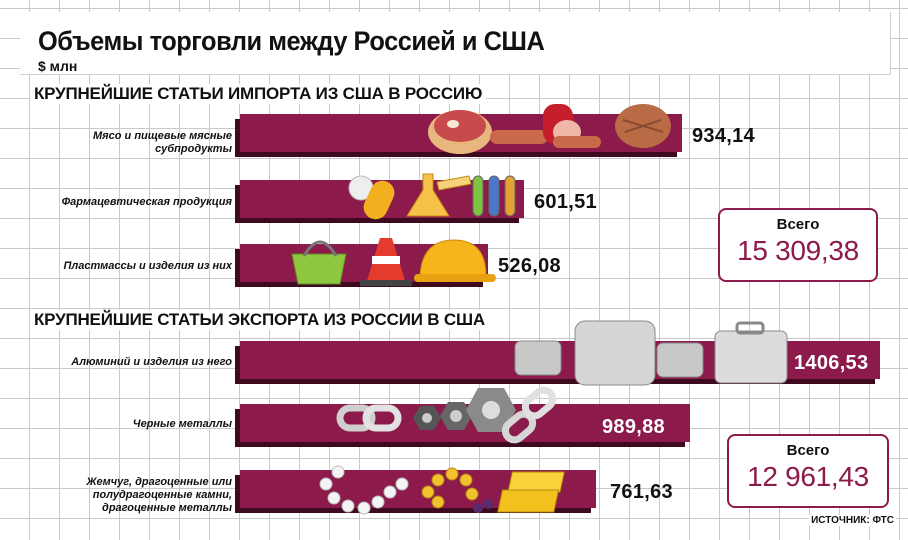  I want to click on import-bar-pharma, so click(382, 196).